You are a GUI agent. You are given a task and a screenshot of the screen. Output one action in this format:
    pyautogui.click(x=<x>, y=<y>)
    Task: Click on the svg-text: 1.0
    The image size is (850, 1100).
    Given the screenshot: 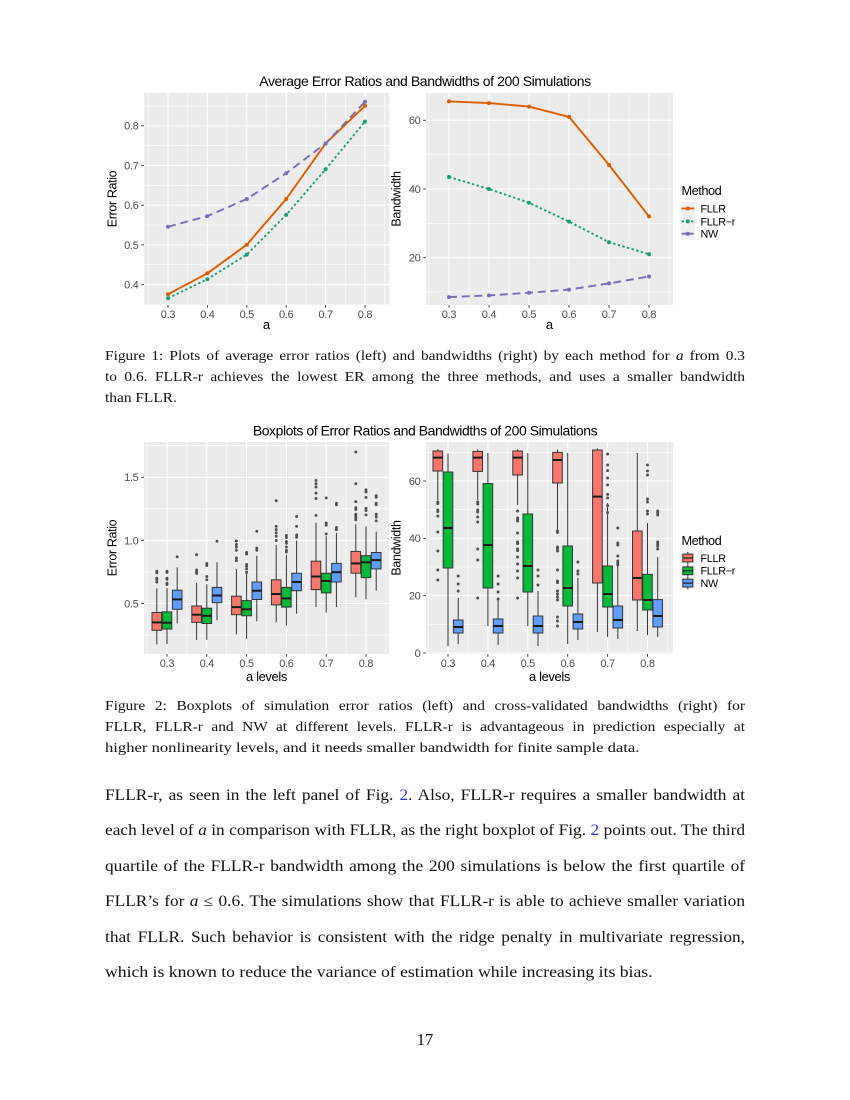 What is the action you would take?
    pyautogui.click(x=131, y=541)
    